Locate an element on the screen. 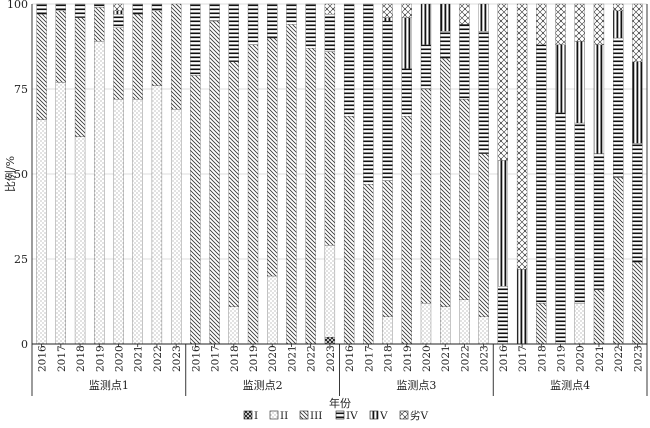  legend-label: II is located at coordinates (284, 416).